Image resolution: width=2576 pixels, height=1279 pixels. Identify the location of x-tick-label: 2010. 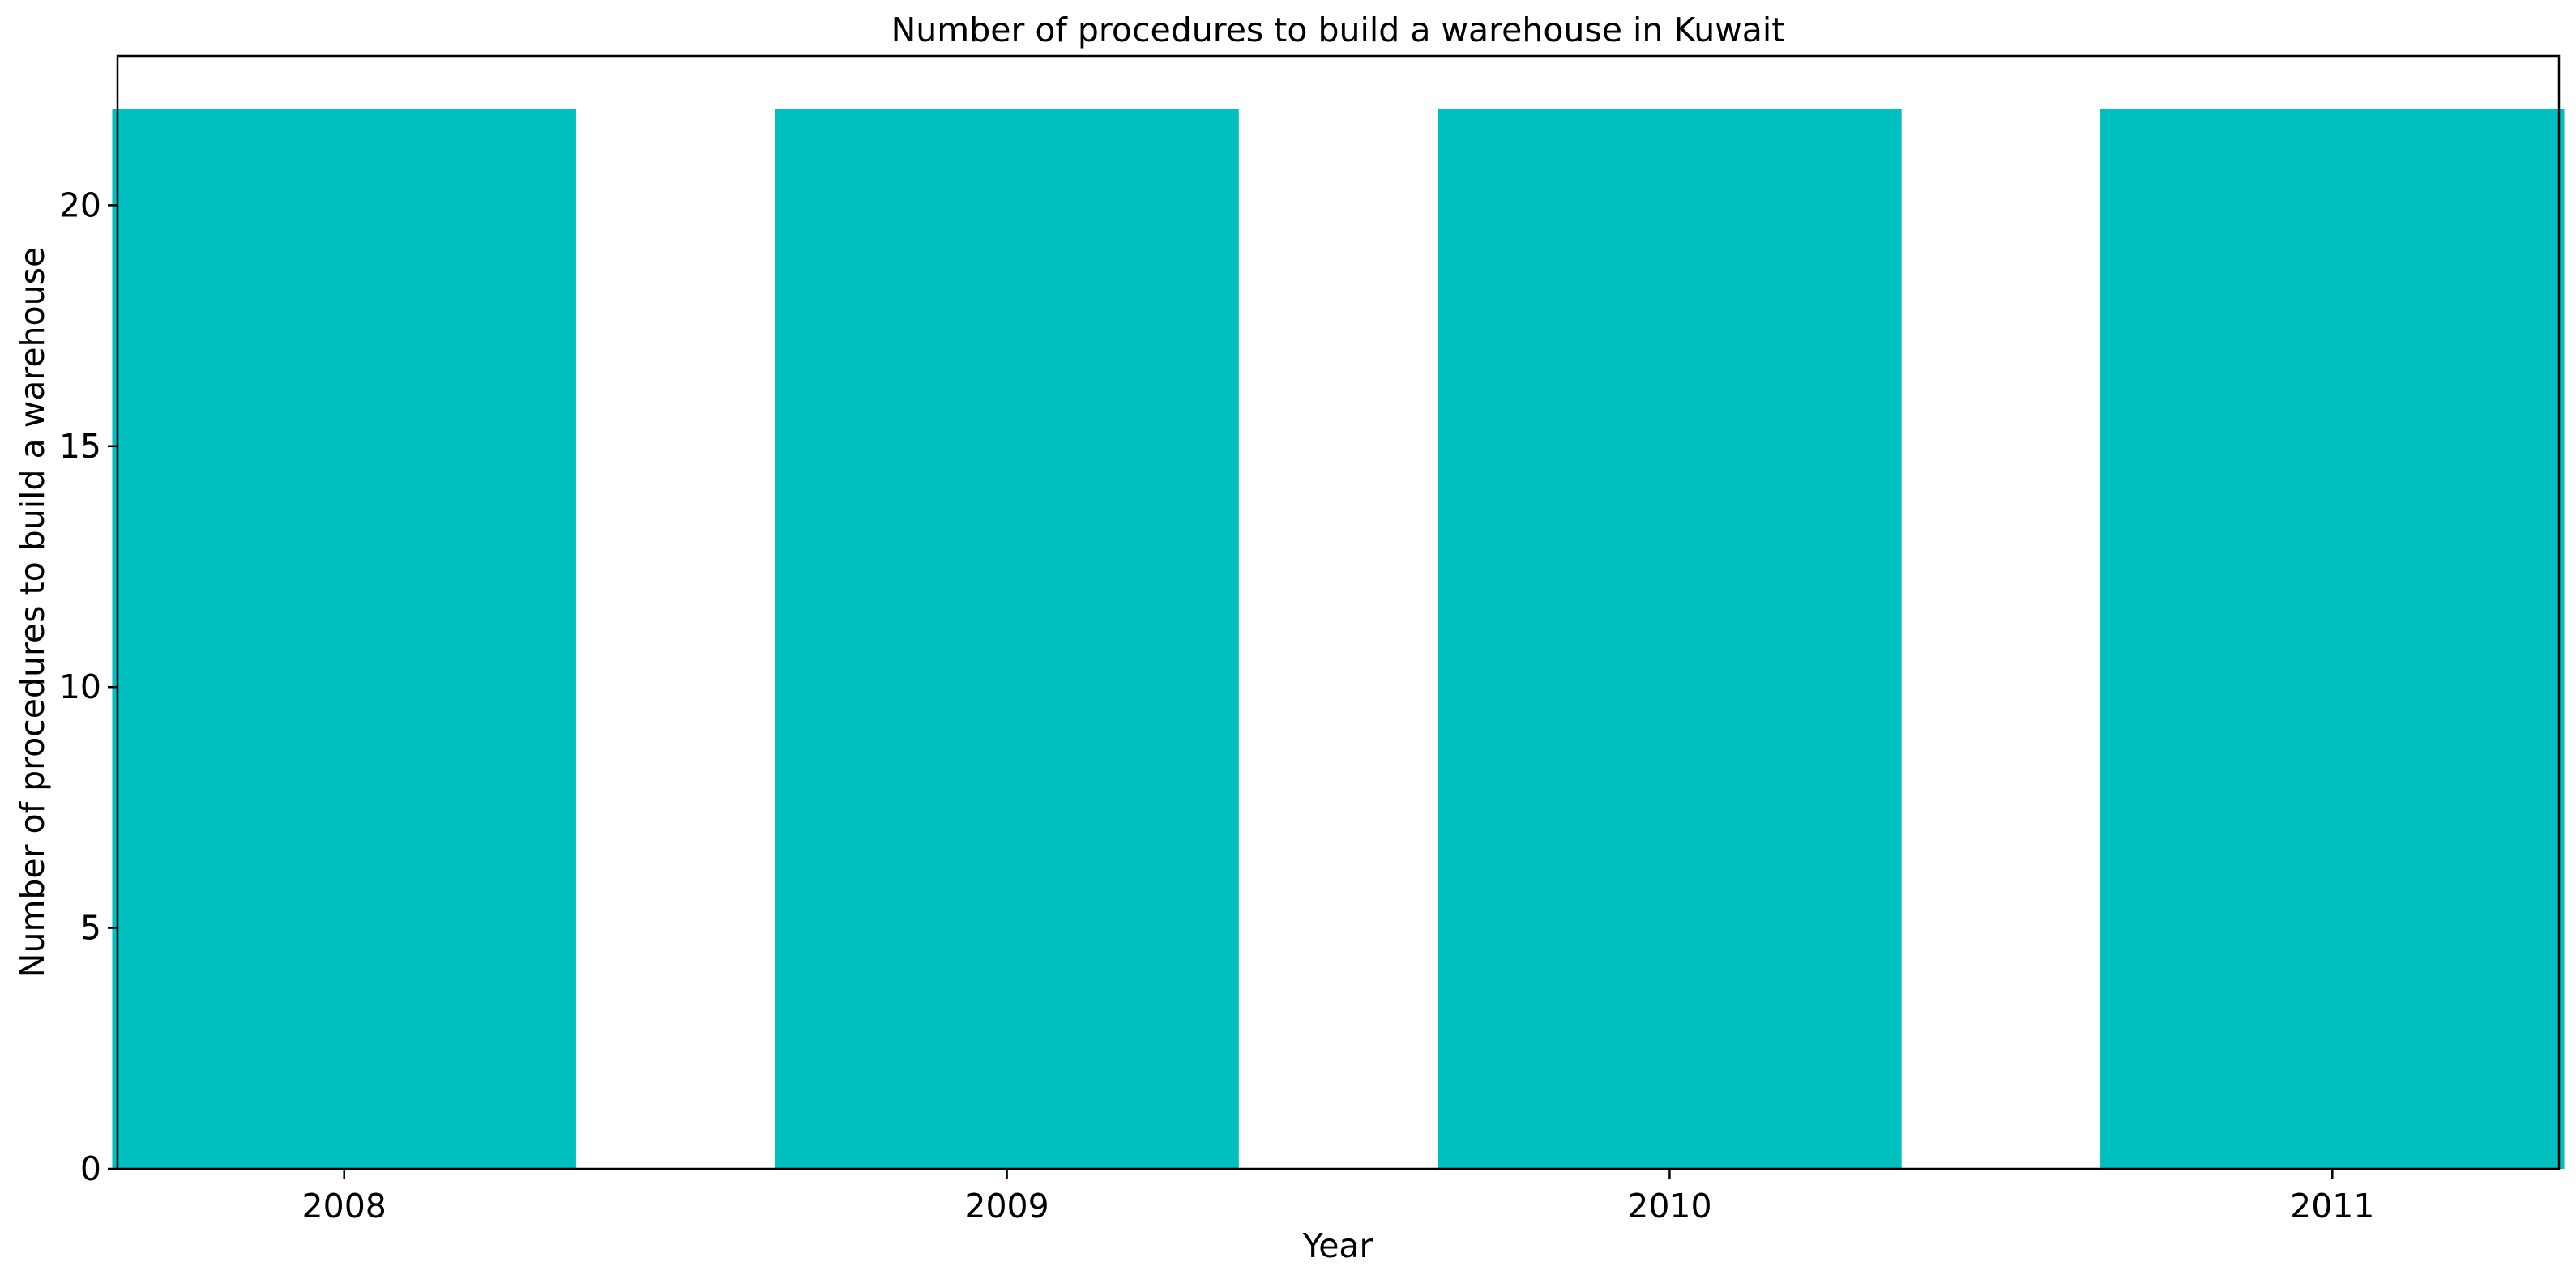
(1669, 1206).